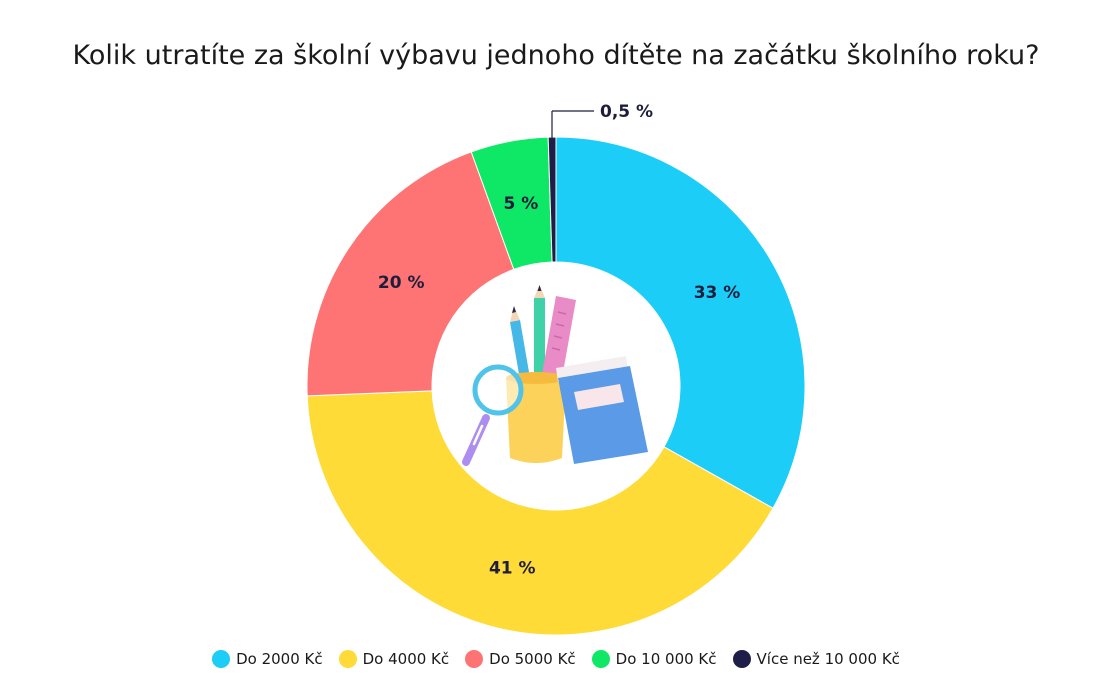  I want to click on slice-value-label: 0,5 %, so click(626, 112).